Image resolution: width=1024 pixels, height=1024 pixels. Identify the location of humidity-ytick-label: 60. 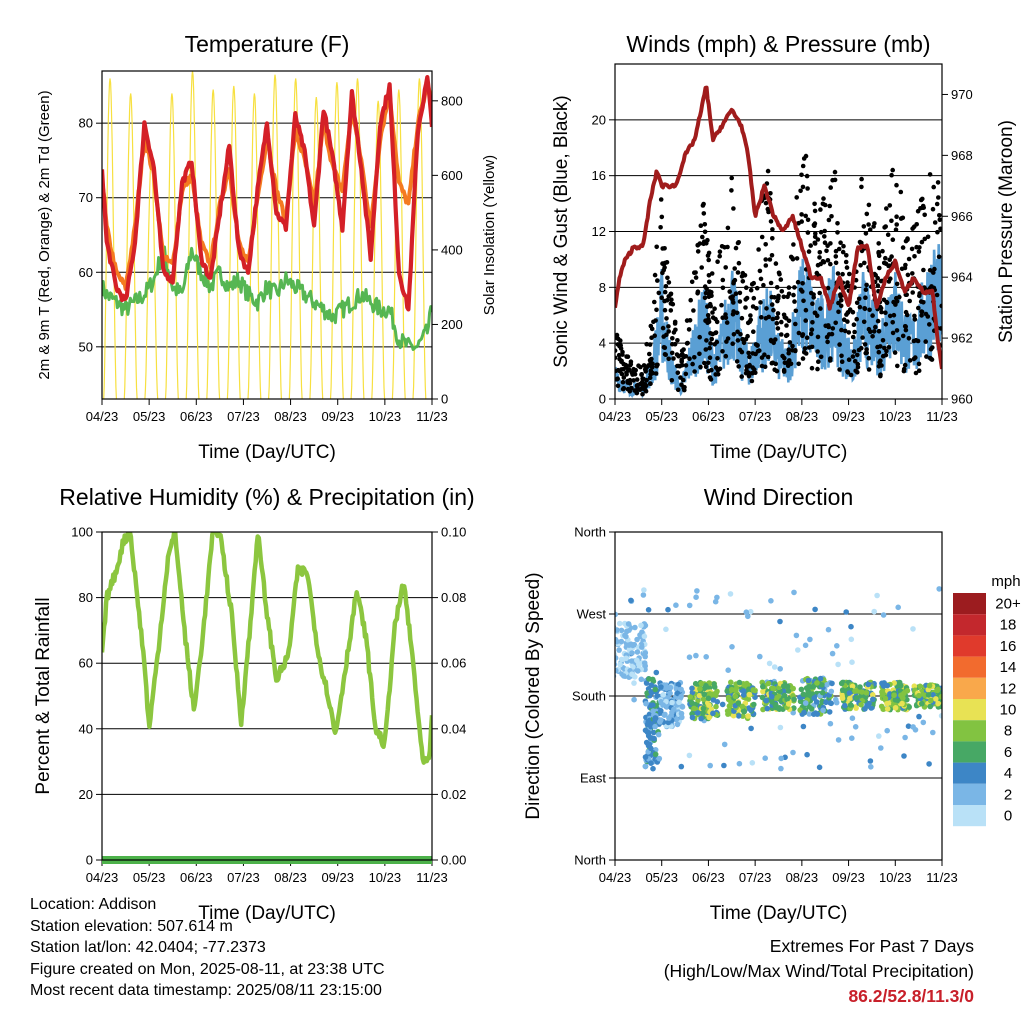
(86, 663).